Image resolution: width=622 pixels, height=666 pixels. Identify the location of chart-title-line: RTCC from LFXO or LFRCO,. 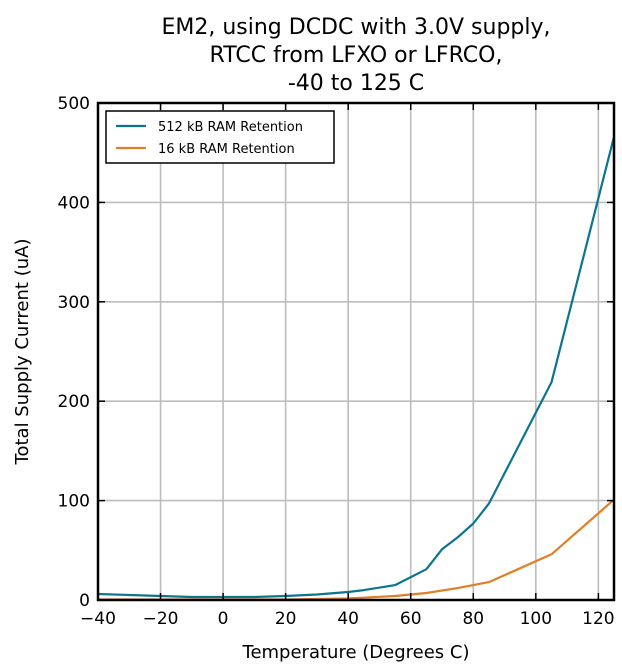
(356, 55).